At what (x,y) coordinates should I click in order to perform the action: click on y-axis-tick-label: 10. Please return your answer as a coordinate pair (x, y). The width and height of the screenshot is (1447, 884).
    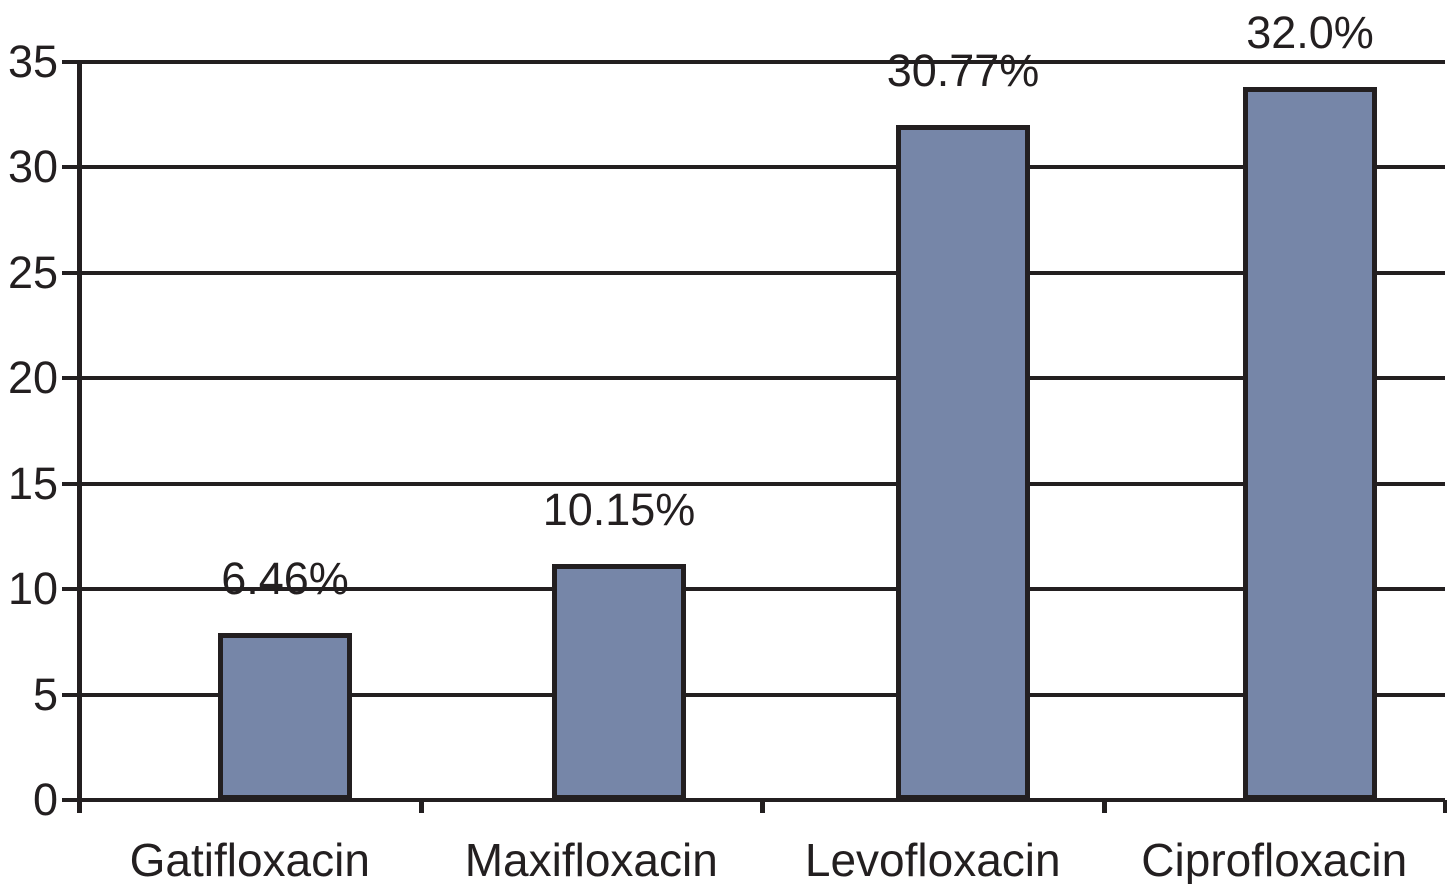
    Looking at the image, I should click on (32, 589).